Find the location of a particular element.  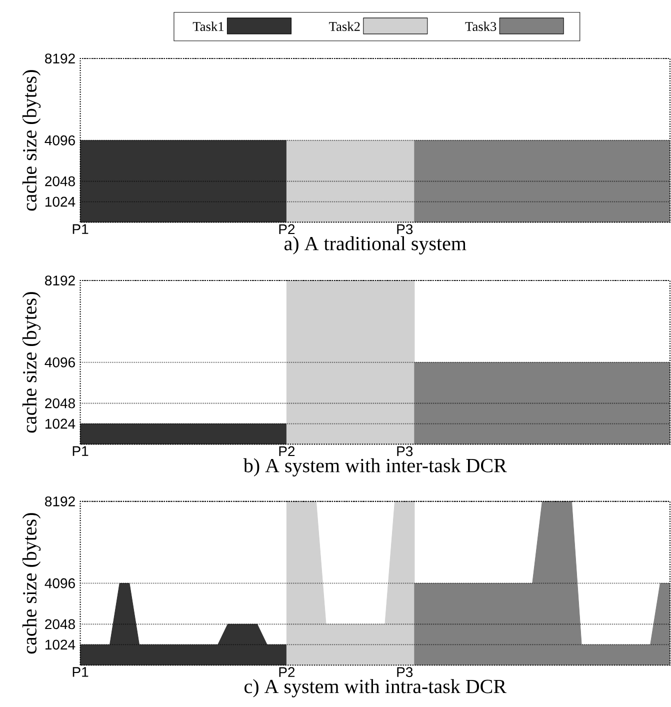

text: a) A traditional system is located at coordinates (375, 245).